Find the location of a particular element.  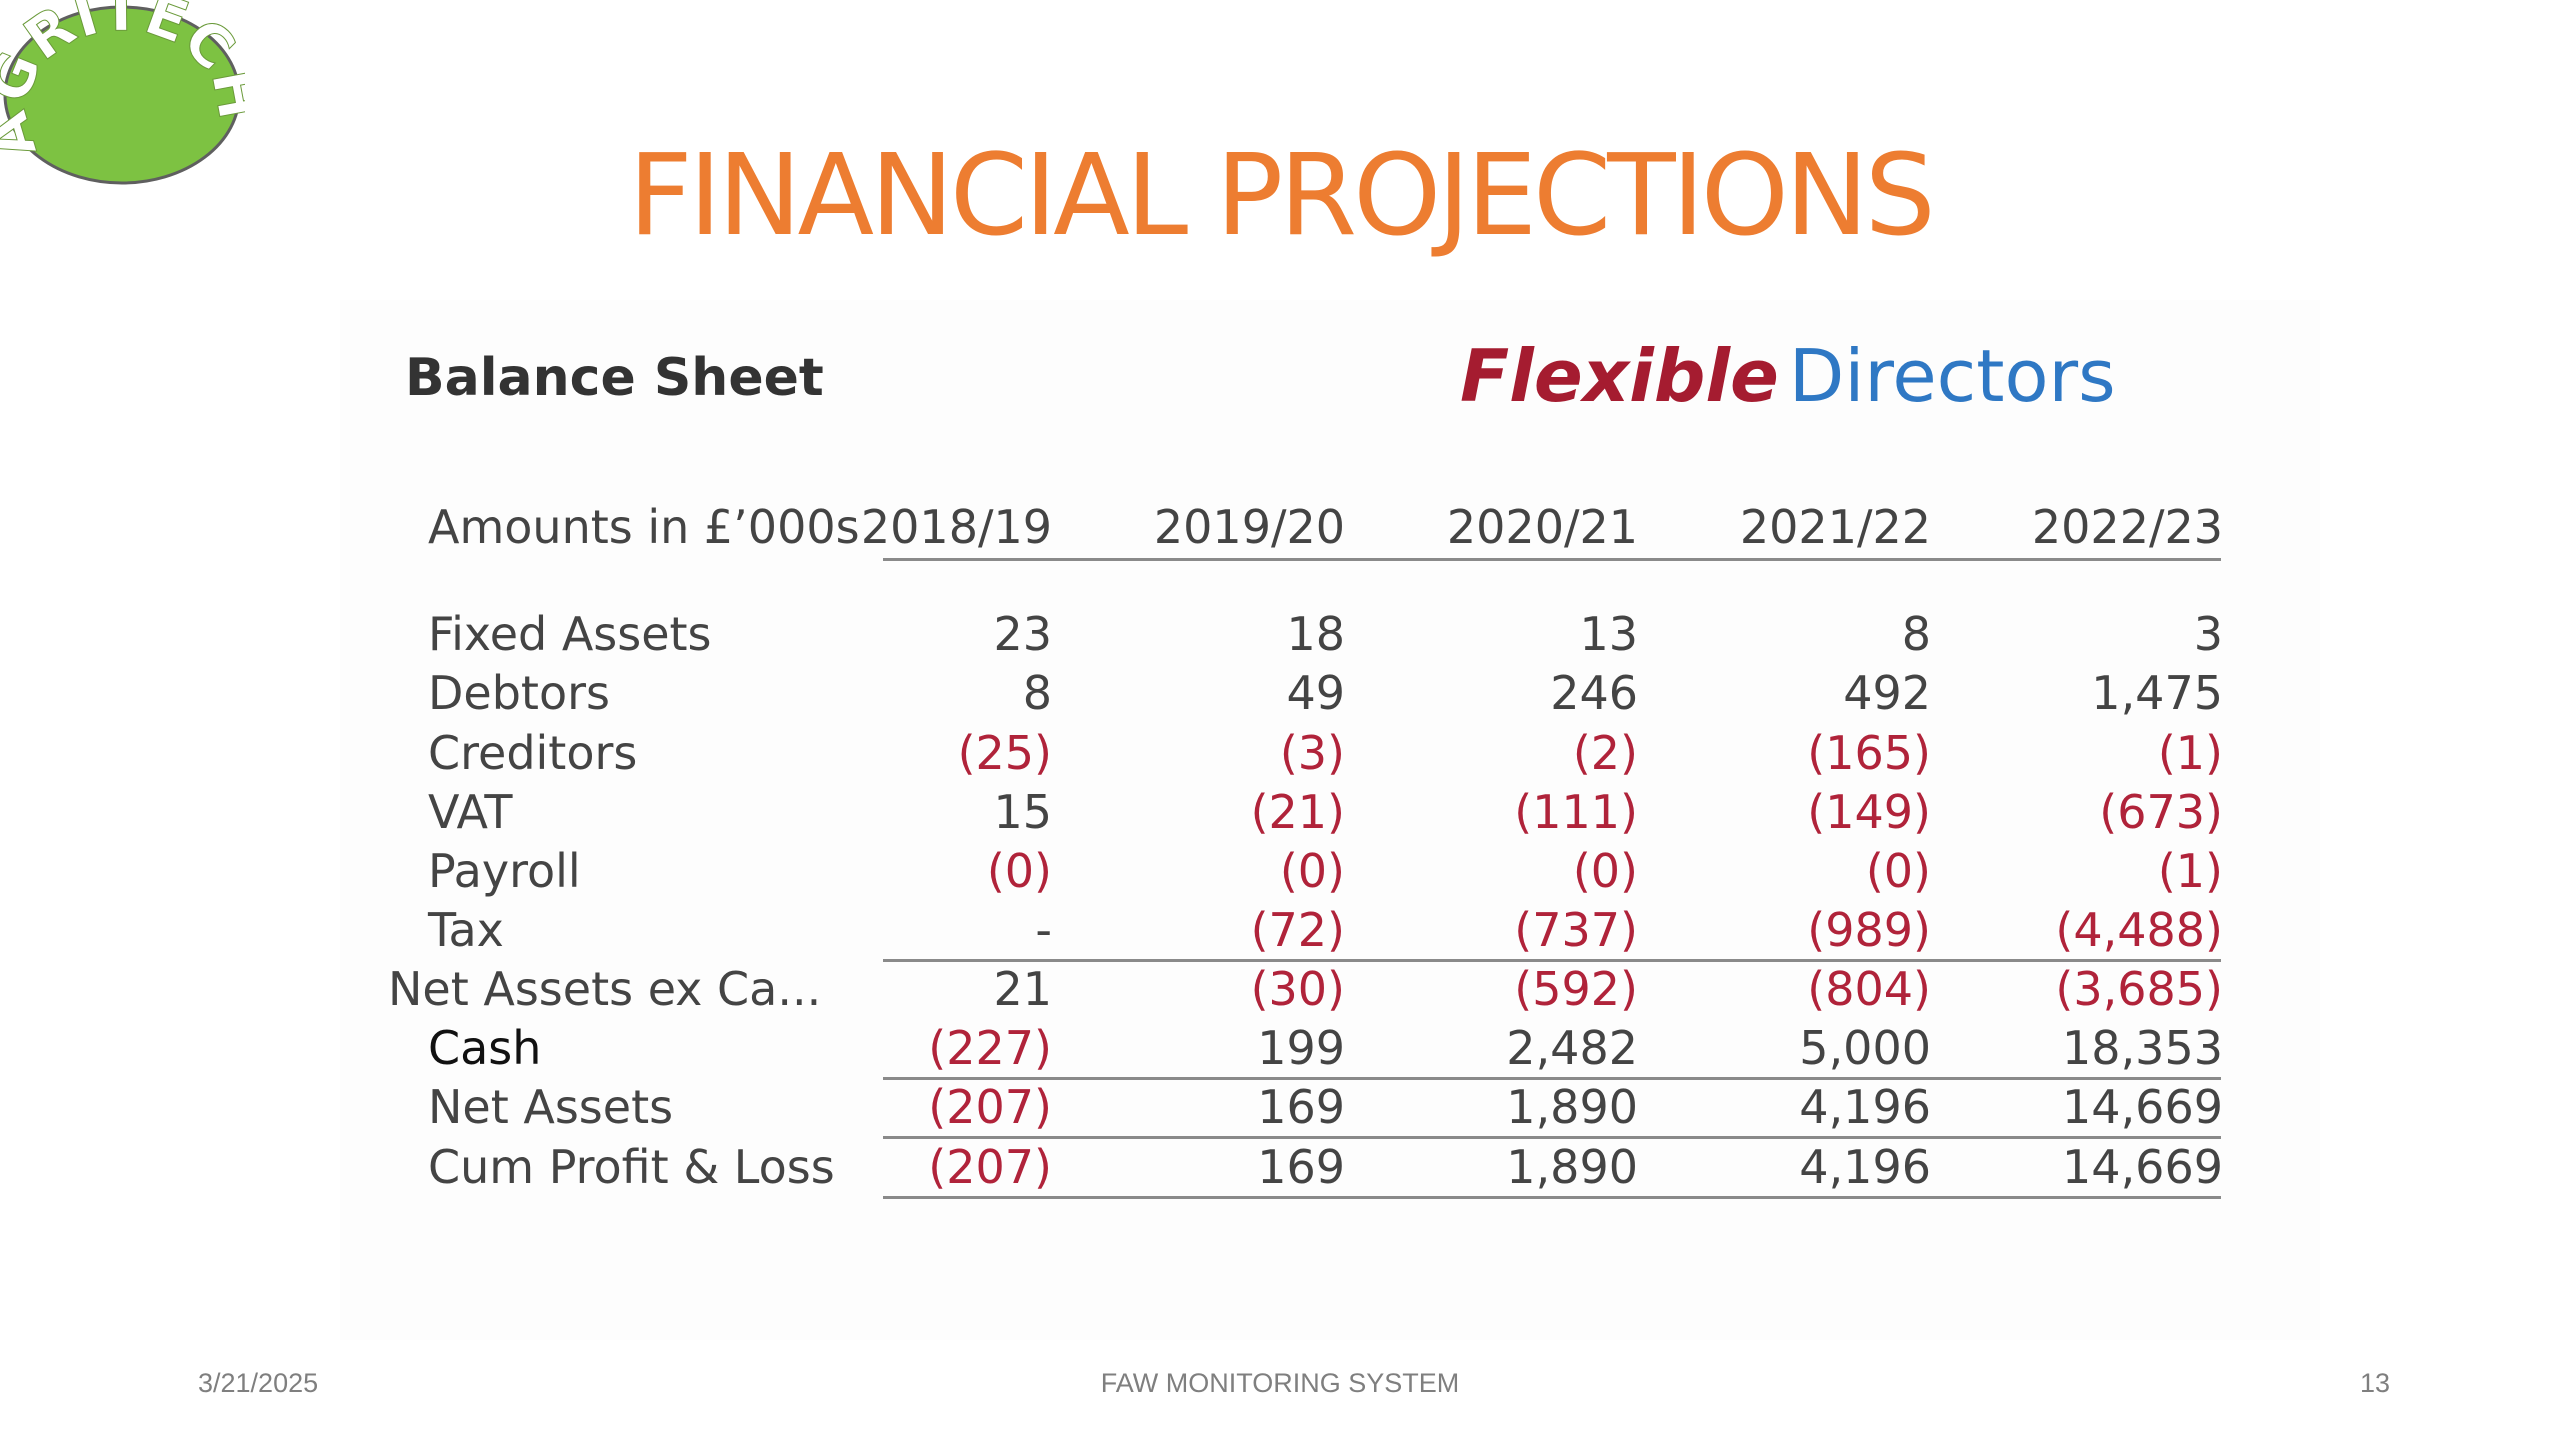

row-label: Creditors is located at coordinates (533, 753).